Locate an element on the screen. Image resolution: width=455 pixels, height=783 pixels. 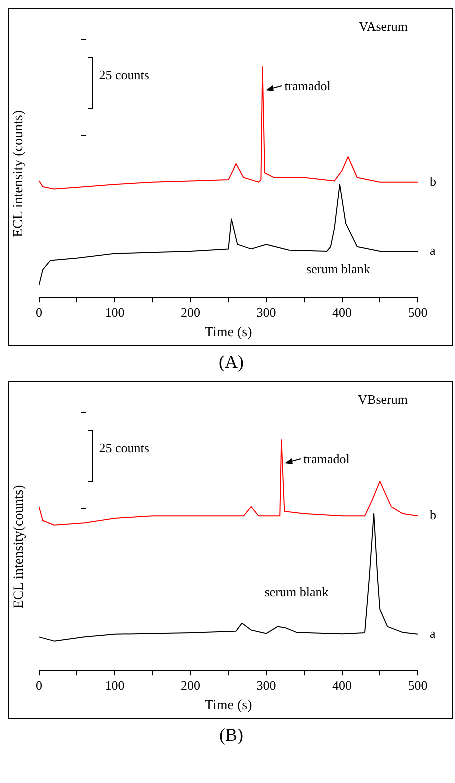
text: (B) is located at coordinates (231, 735).